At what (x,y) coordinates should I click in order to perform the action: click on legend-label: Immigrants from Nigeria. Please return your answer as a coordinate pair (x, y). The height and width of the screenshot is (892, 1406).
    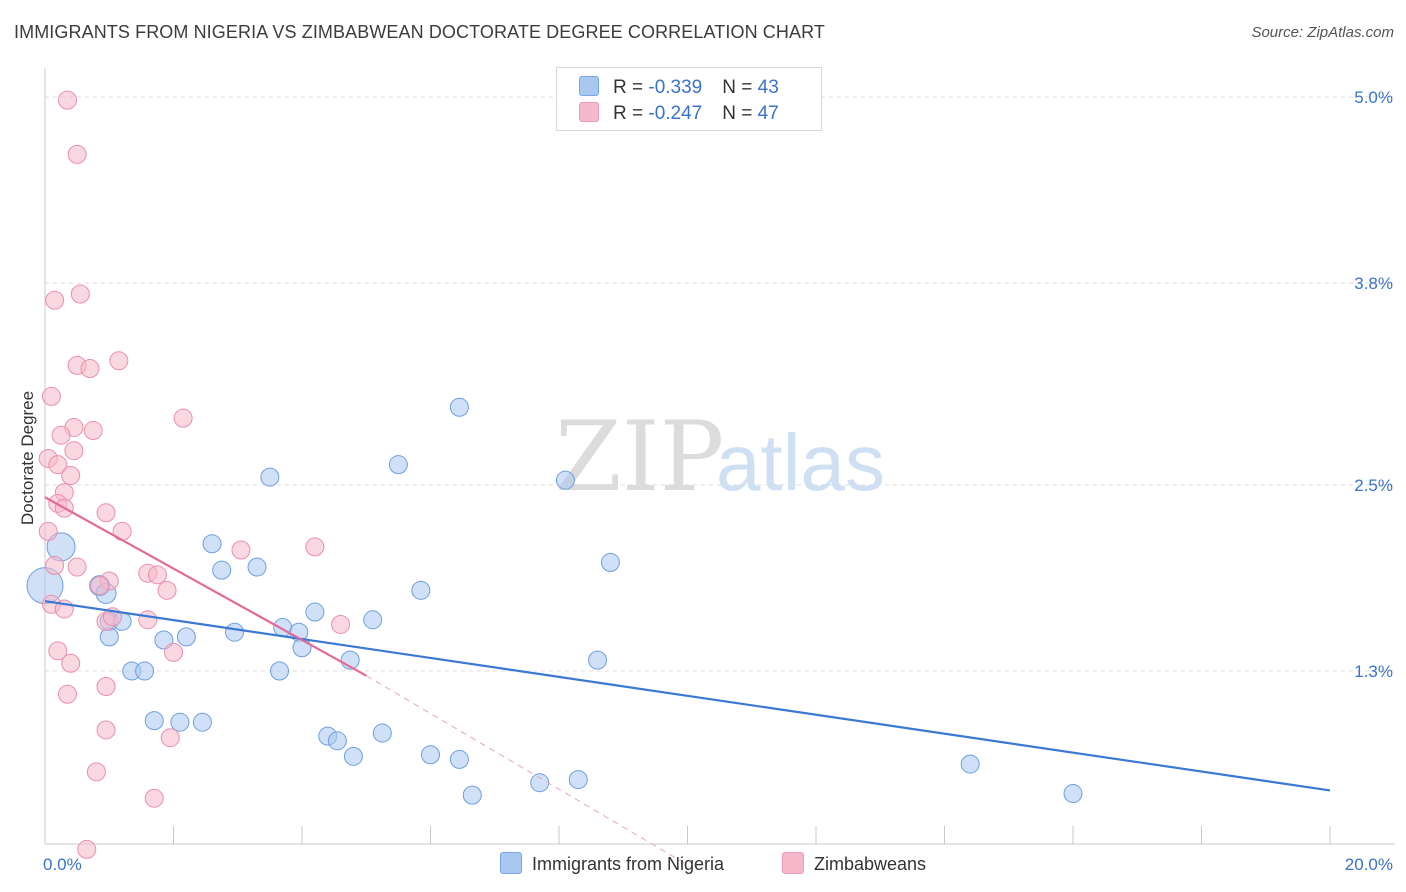
    Looking at the image, I should click on (628, 864).